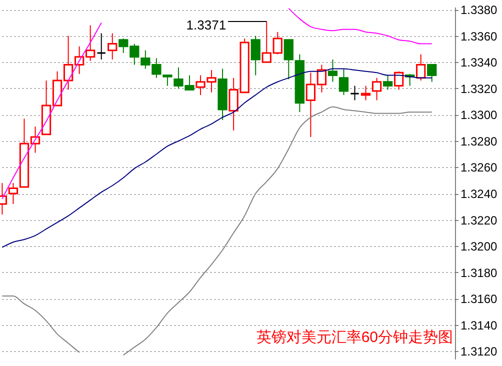  What do you see at coordinates (479, 63) in the screenshot?
I see `y-tick-label: 1.3340` at bounding box center [479, 63].